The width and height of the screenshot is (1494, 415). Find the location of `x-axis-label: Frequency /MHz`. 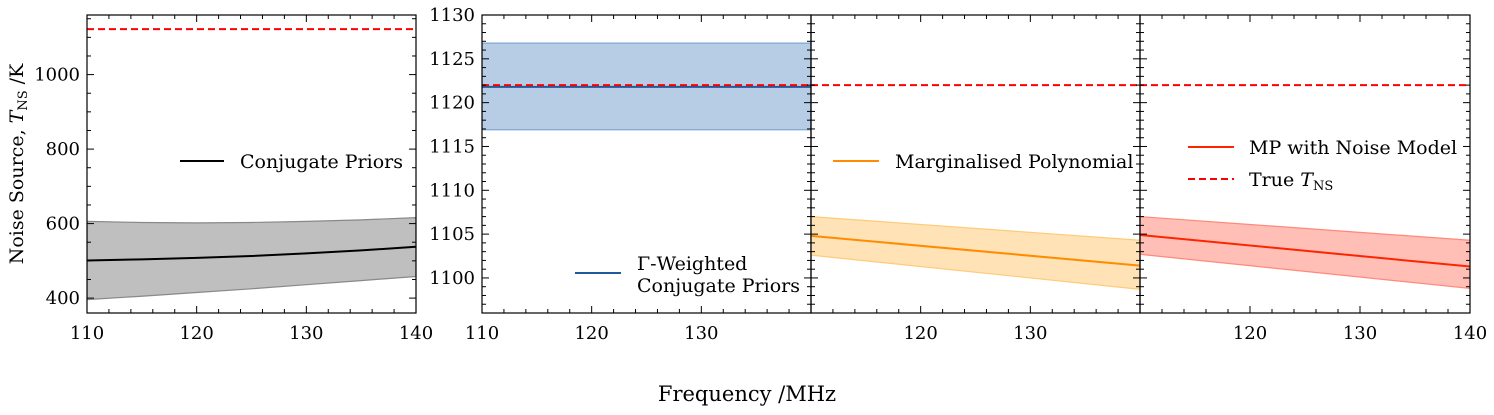

x-axis-label: Frequency /MHz is located at coordinates (747, 394).